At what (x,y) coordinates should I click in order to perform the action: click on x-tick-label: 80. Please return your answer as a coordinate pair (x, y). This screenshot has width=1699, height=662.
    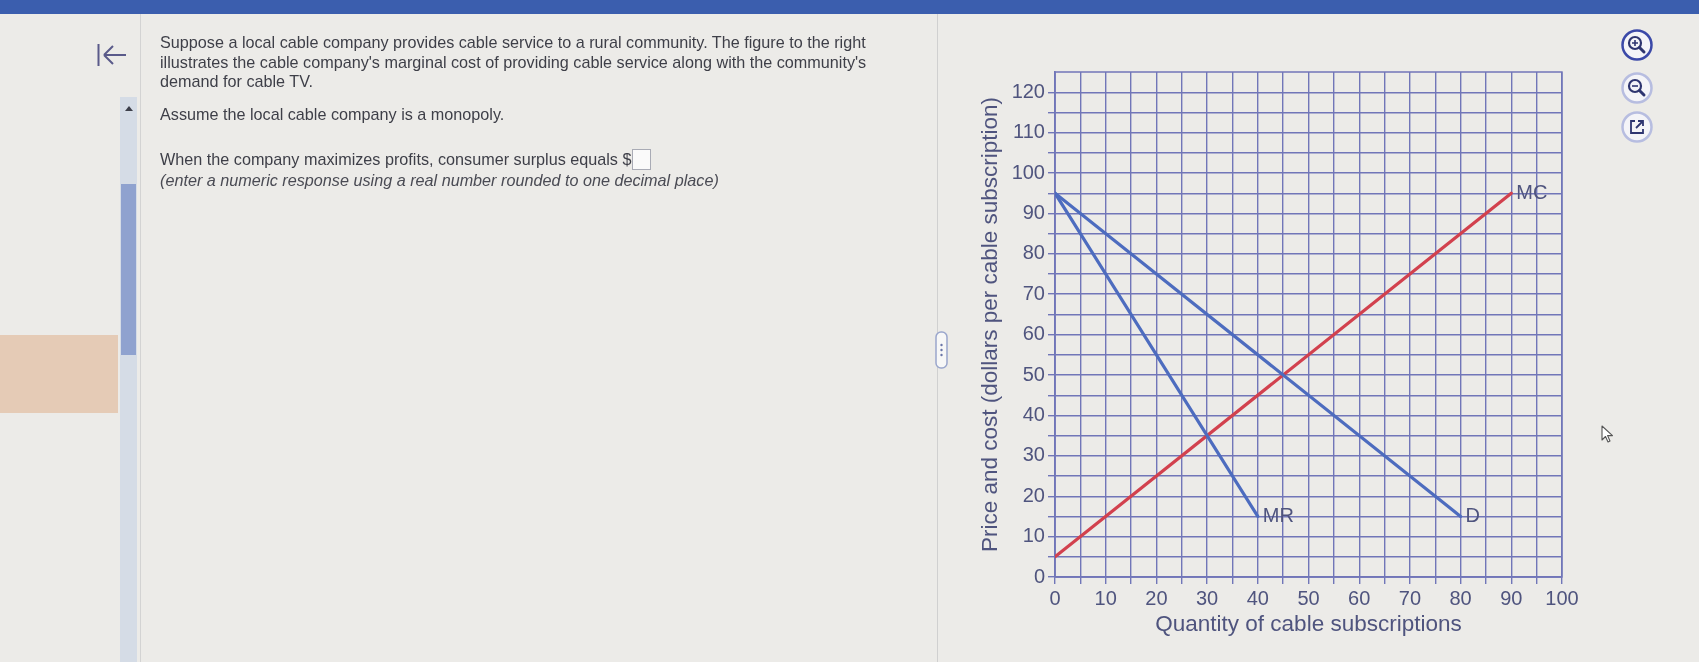
    Looking at the image, I should click on (1460, 597).